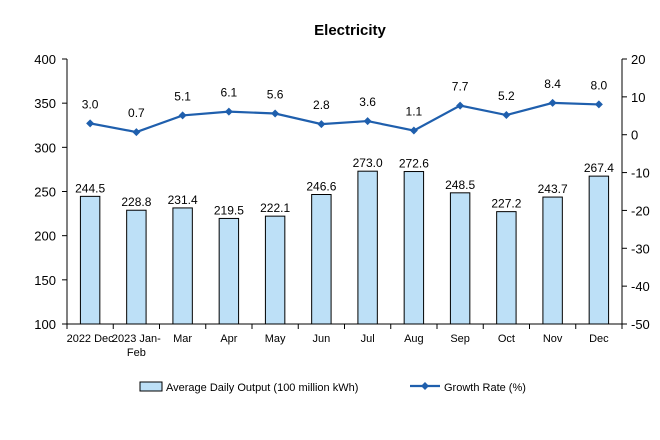 This screenshot has height=440, width=660. I want to click on right-tick-label: -50, so click(640, 324).